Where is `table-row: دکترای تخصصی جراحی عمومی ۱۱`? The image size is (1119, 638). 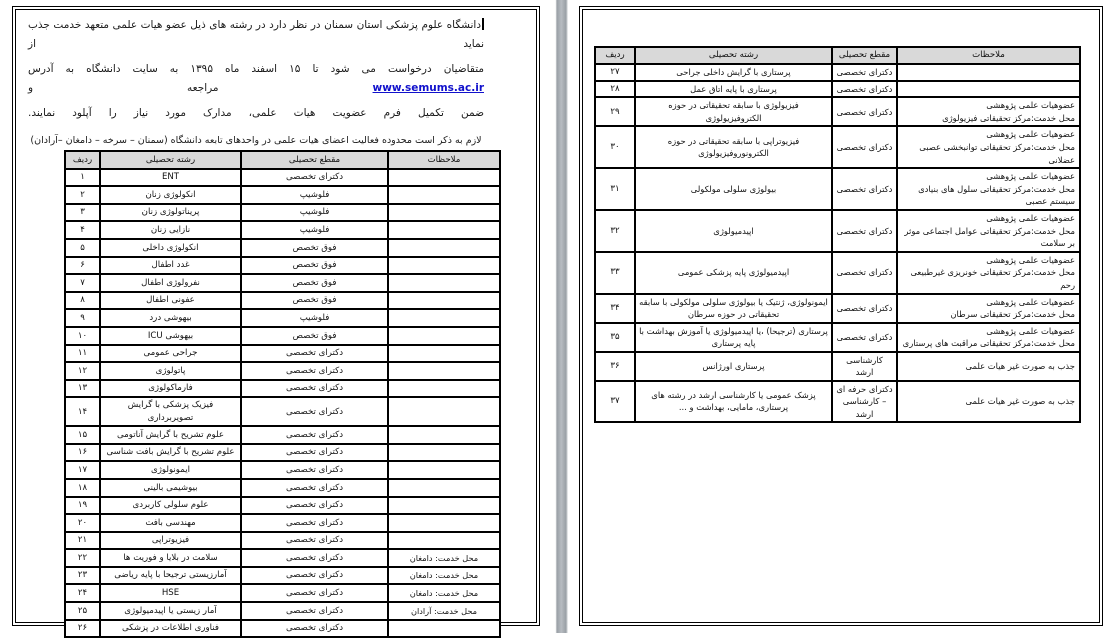 table-row: دکترای تخصصی جراحی عمومی ۱۱ is located at coordinates (282, 353).